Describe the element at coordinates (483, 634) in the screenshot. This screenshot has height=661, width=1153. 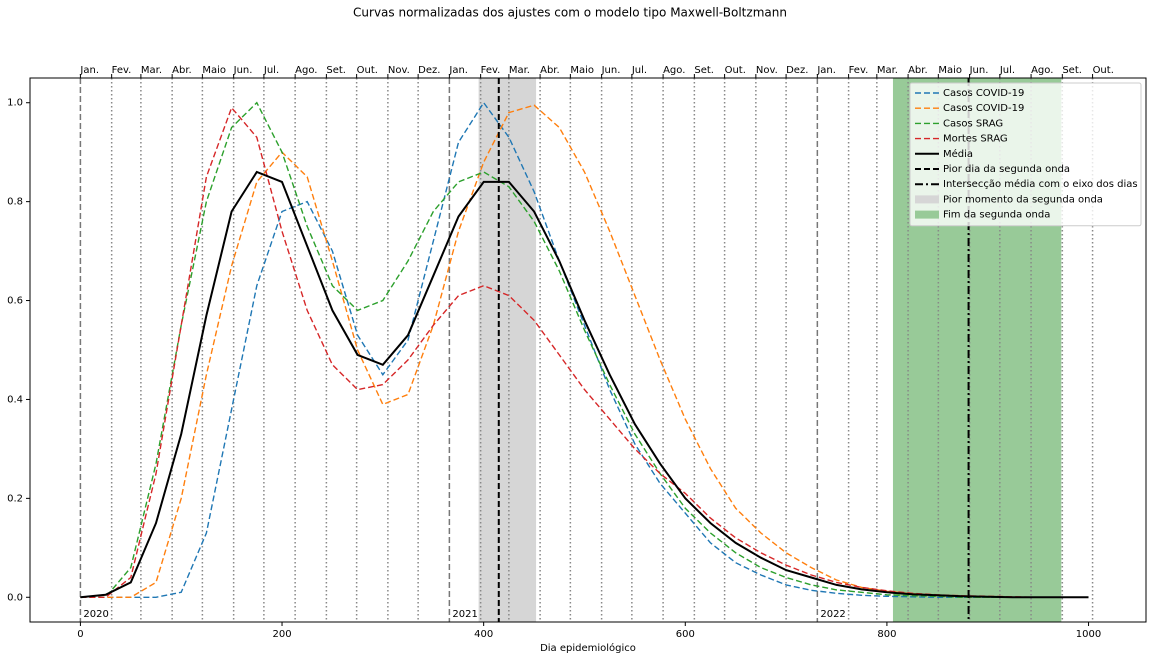
I see `x-tick-label: 400` at that location.